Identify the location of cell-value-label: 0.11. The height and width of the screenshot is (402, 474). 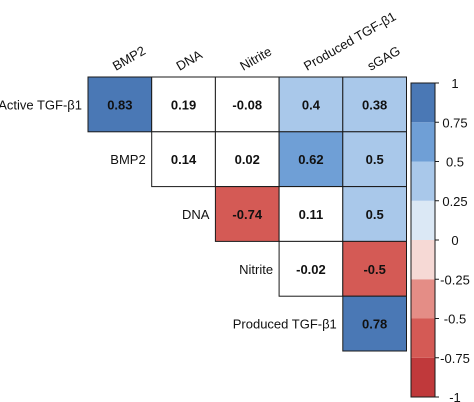
(311, 214).